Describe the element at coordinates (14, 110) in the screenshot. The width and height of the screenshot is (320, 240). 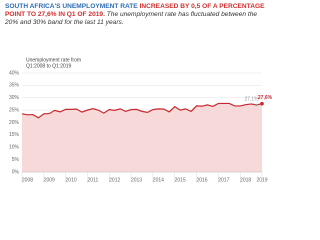
I see `y-tick-label: 25%` at that location.